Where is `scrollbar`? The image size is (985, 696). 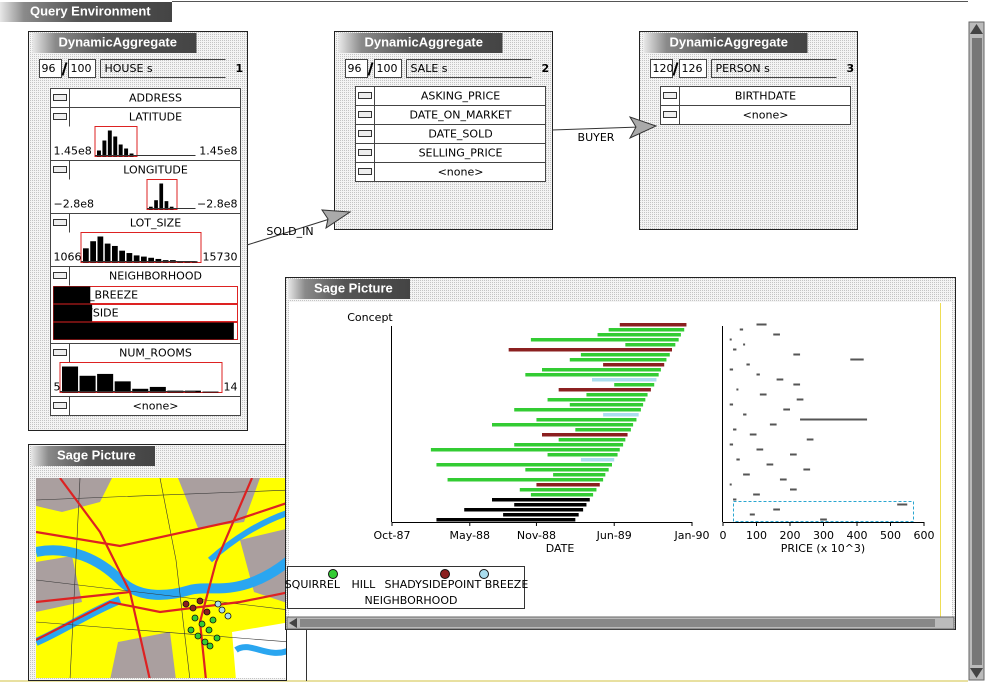
scrollbar is located at coordinates (976, 351).